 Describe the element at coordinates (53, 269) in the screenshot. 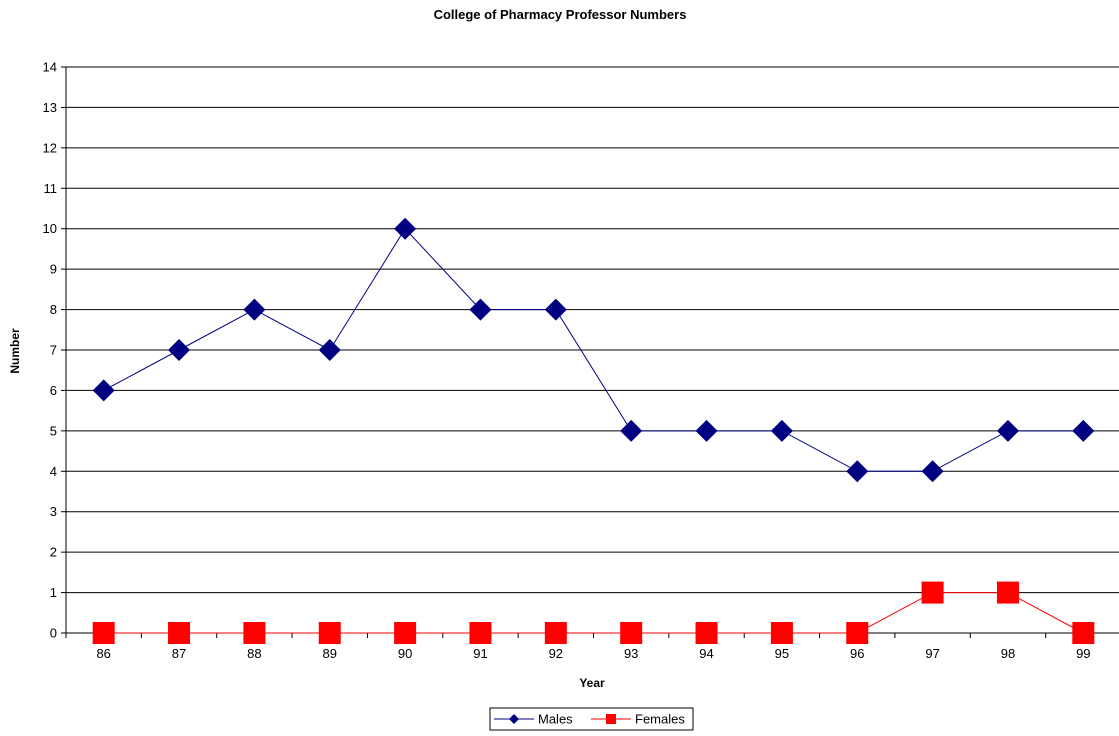

I see `y-tick-label: 9` at that location.